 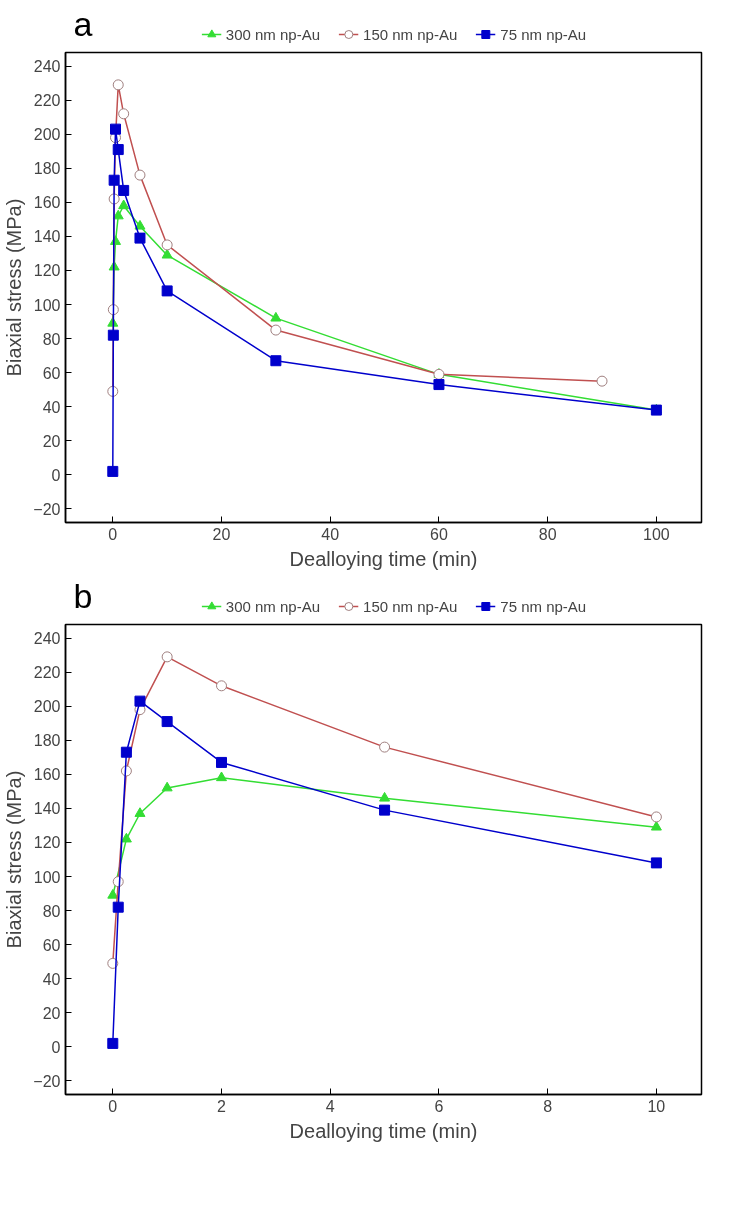 I want to click on x-tick-label: 4, so click(x=330, y=1106).